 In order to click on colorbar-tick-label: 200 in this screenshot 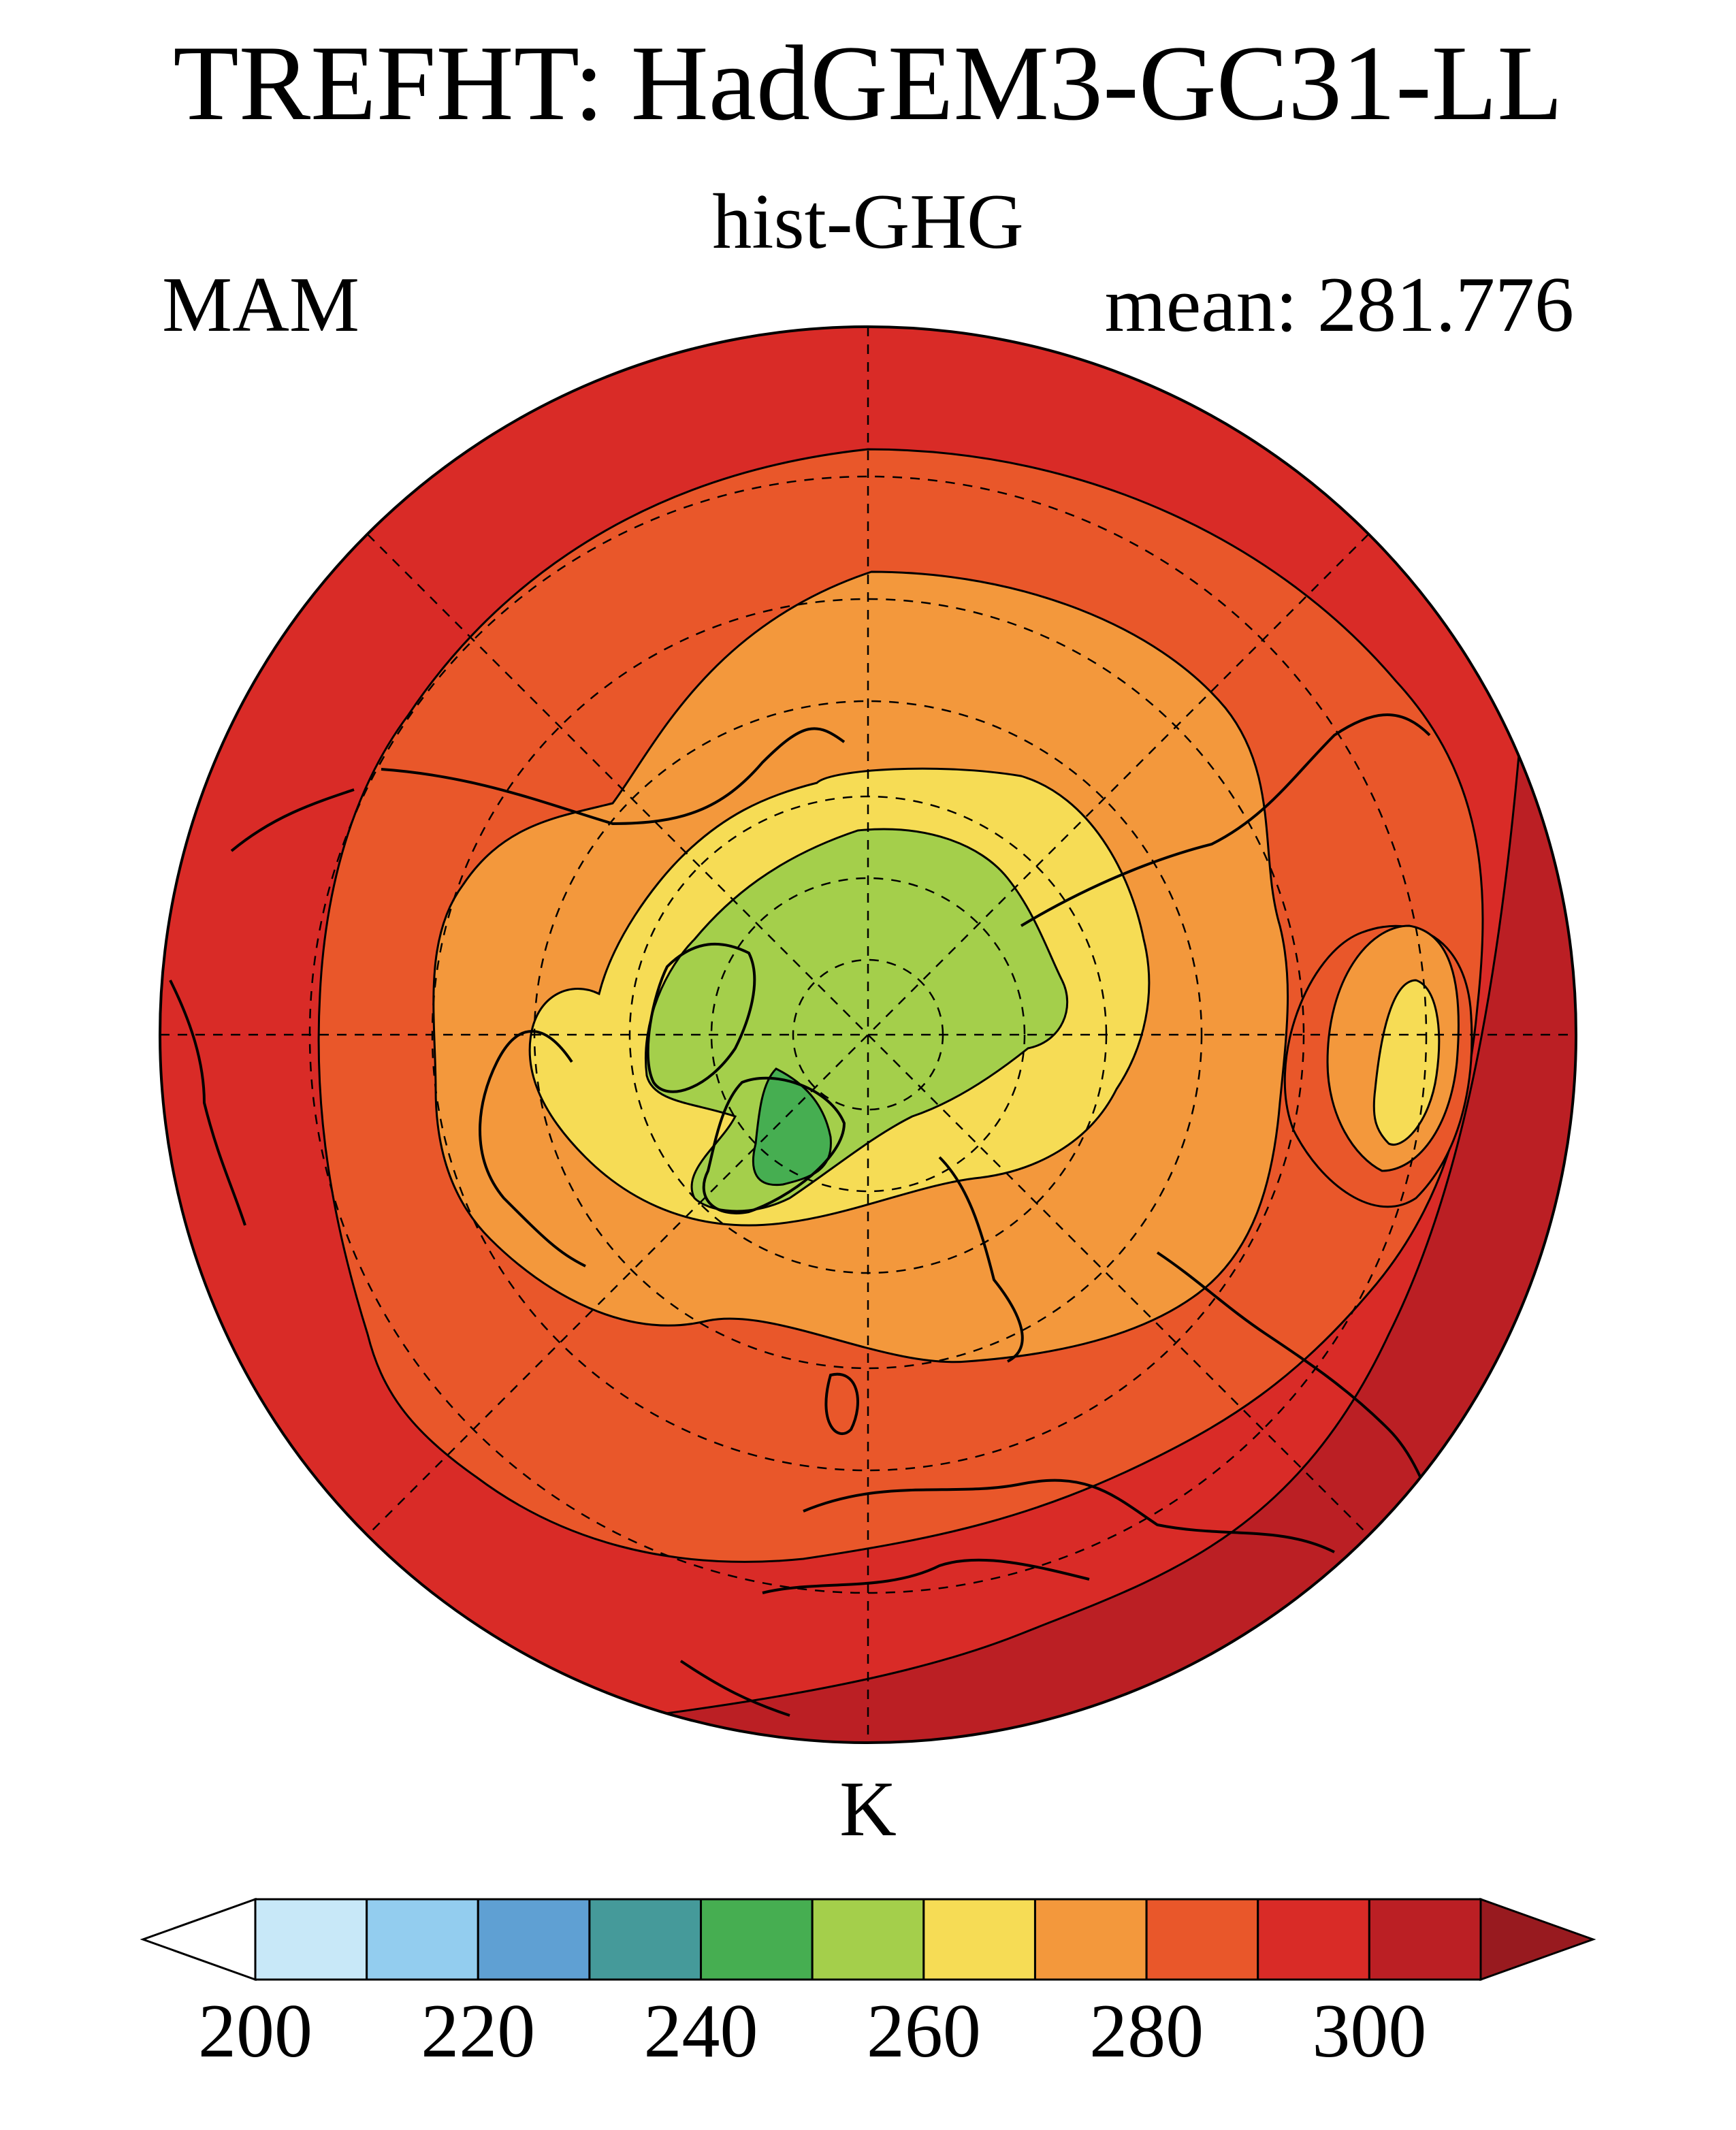, I will do `click(255, 2031)`.